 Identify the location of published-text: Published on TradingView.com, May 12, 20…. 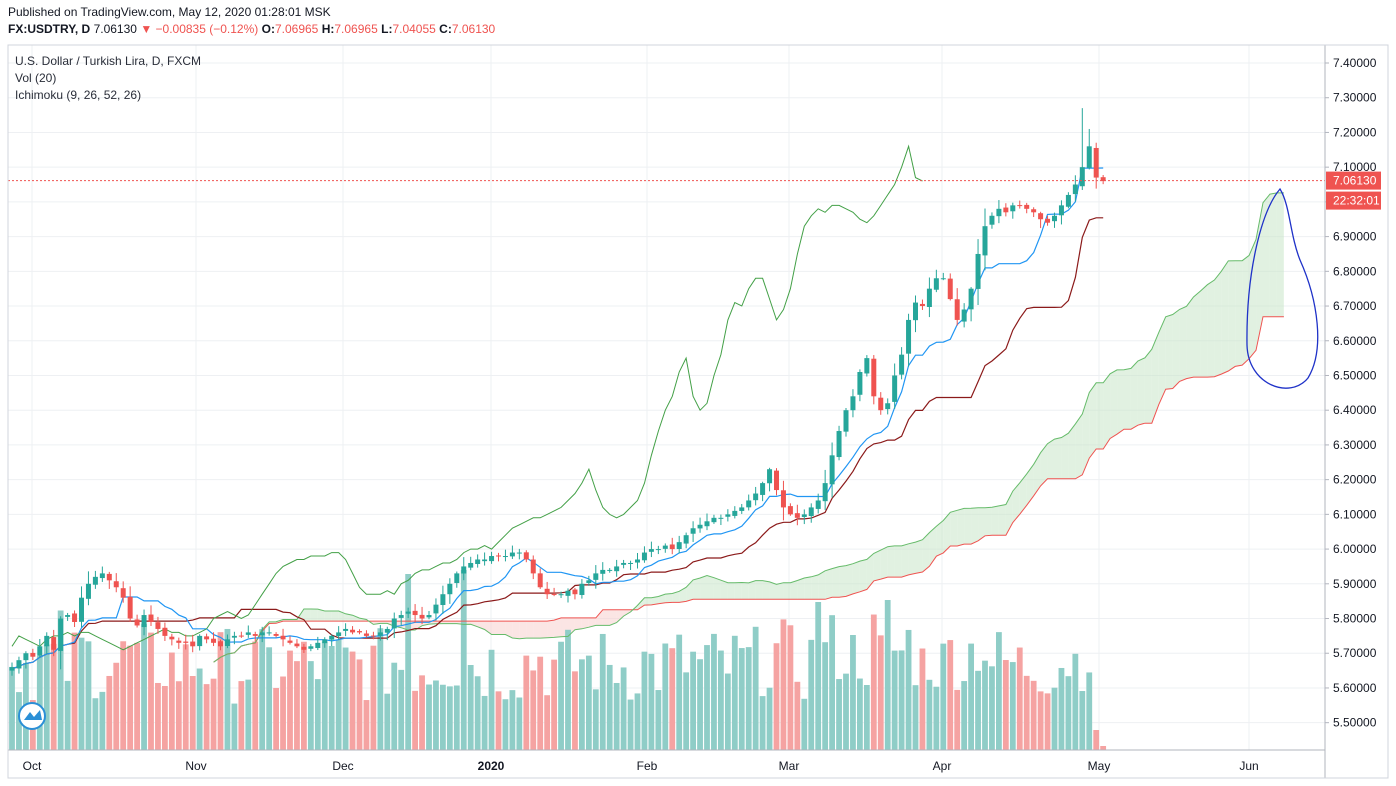
(169, 12).